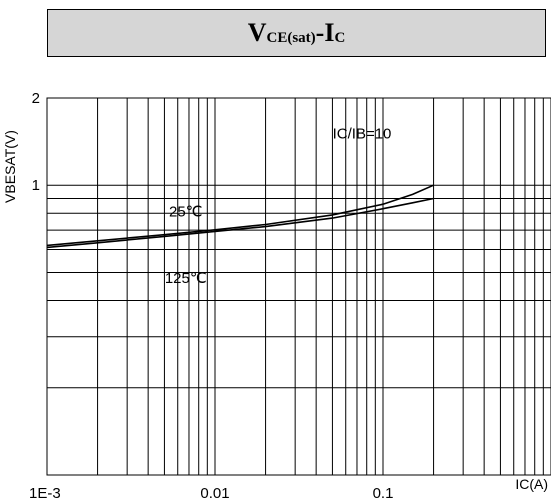 This screenshot has height=503, width=551. Describe the element at coordinates (186, 211) in the screenshot. I see `annotation-label-2: 25℃` at that location.